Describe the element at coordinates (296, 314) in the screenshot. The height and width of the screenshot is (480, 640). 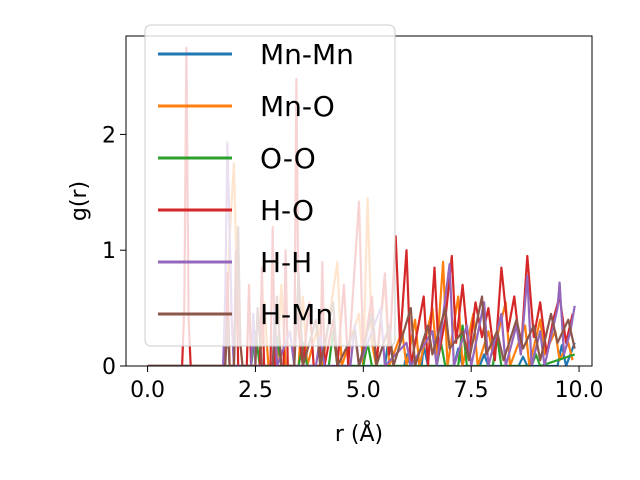
I see `legend-label-h-mn: H-Mn` at that location.